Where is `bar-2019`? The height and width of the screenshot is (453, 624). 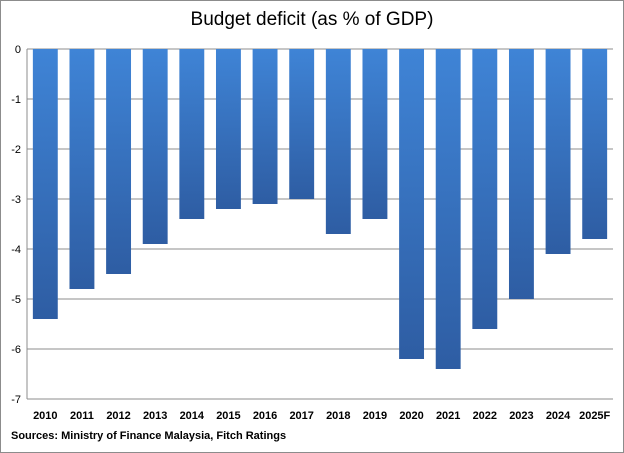 bar-2019 is located at coordinates (375, 134).